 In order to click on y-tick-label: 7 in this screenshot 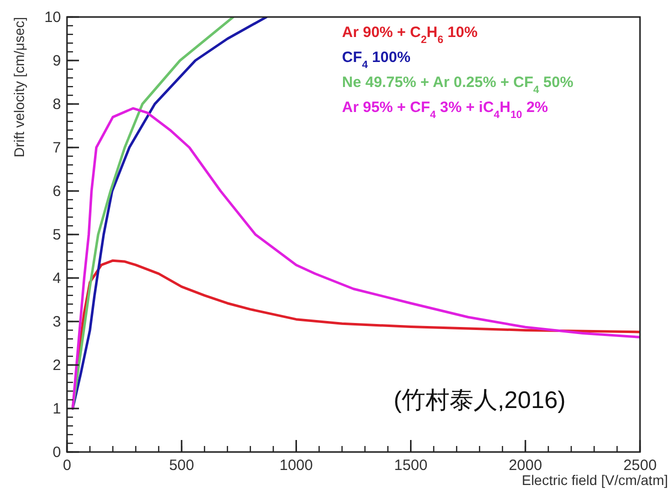, I will do `click(56, 148)`.